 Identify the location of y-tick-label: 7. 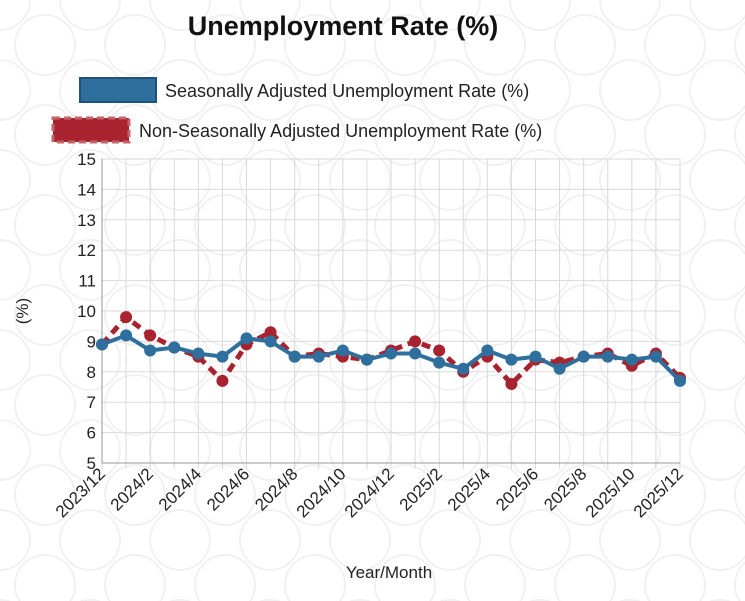
(91, 402).